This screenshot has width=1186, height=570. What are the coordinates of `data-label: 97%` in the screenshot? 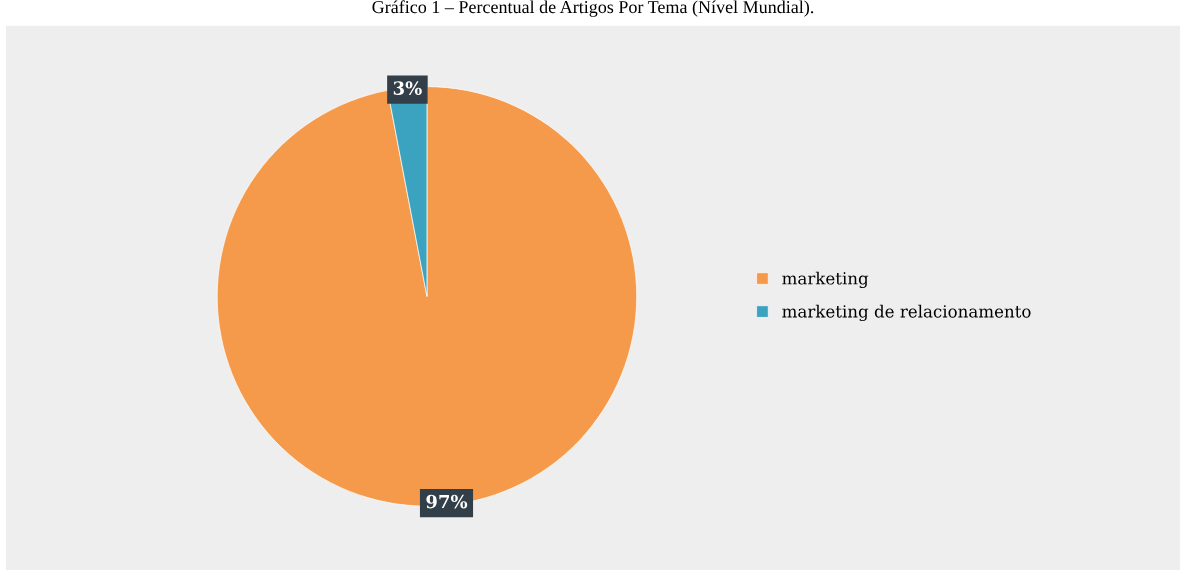 It's located at (447, 501).